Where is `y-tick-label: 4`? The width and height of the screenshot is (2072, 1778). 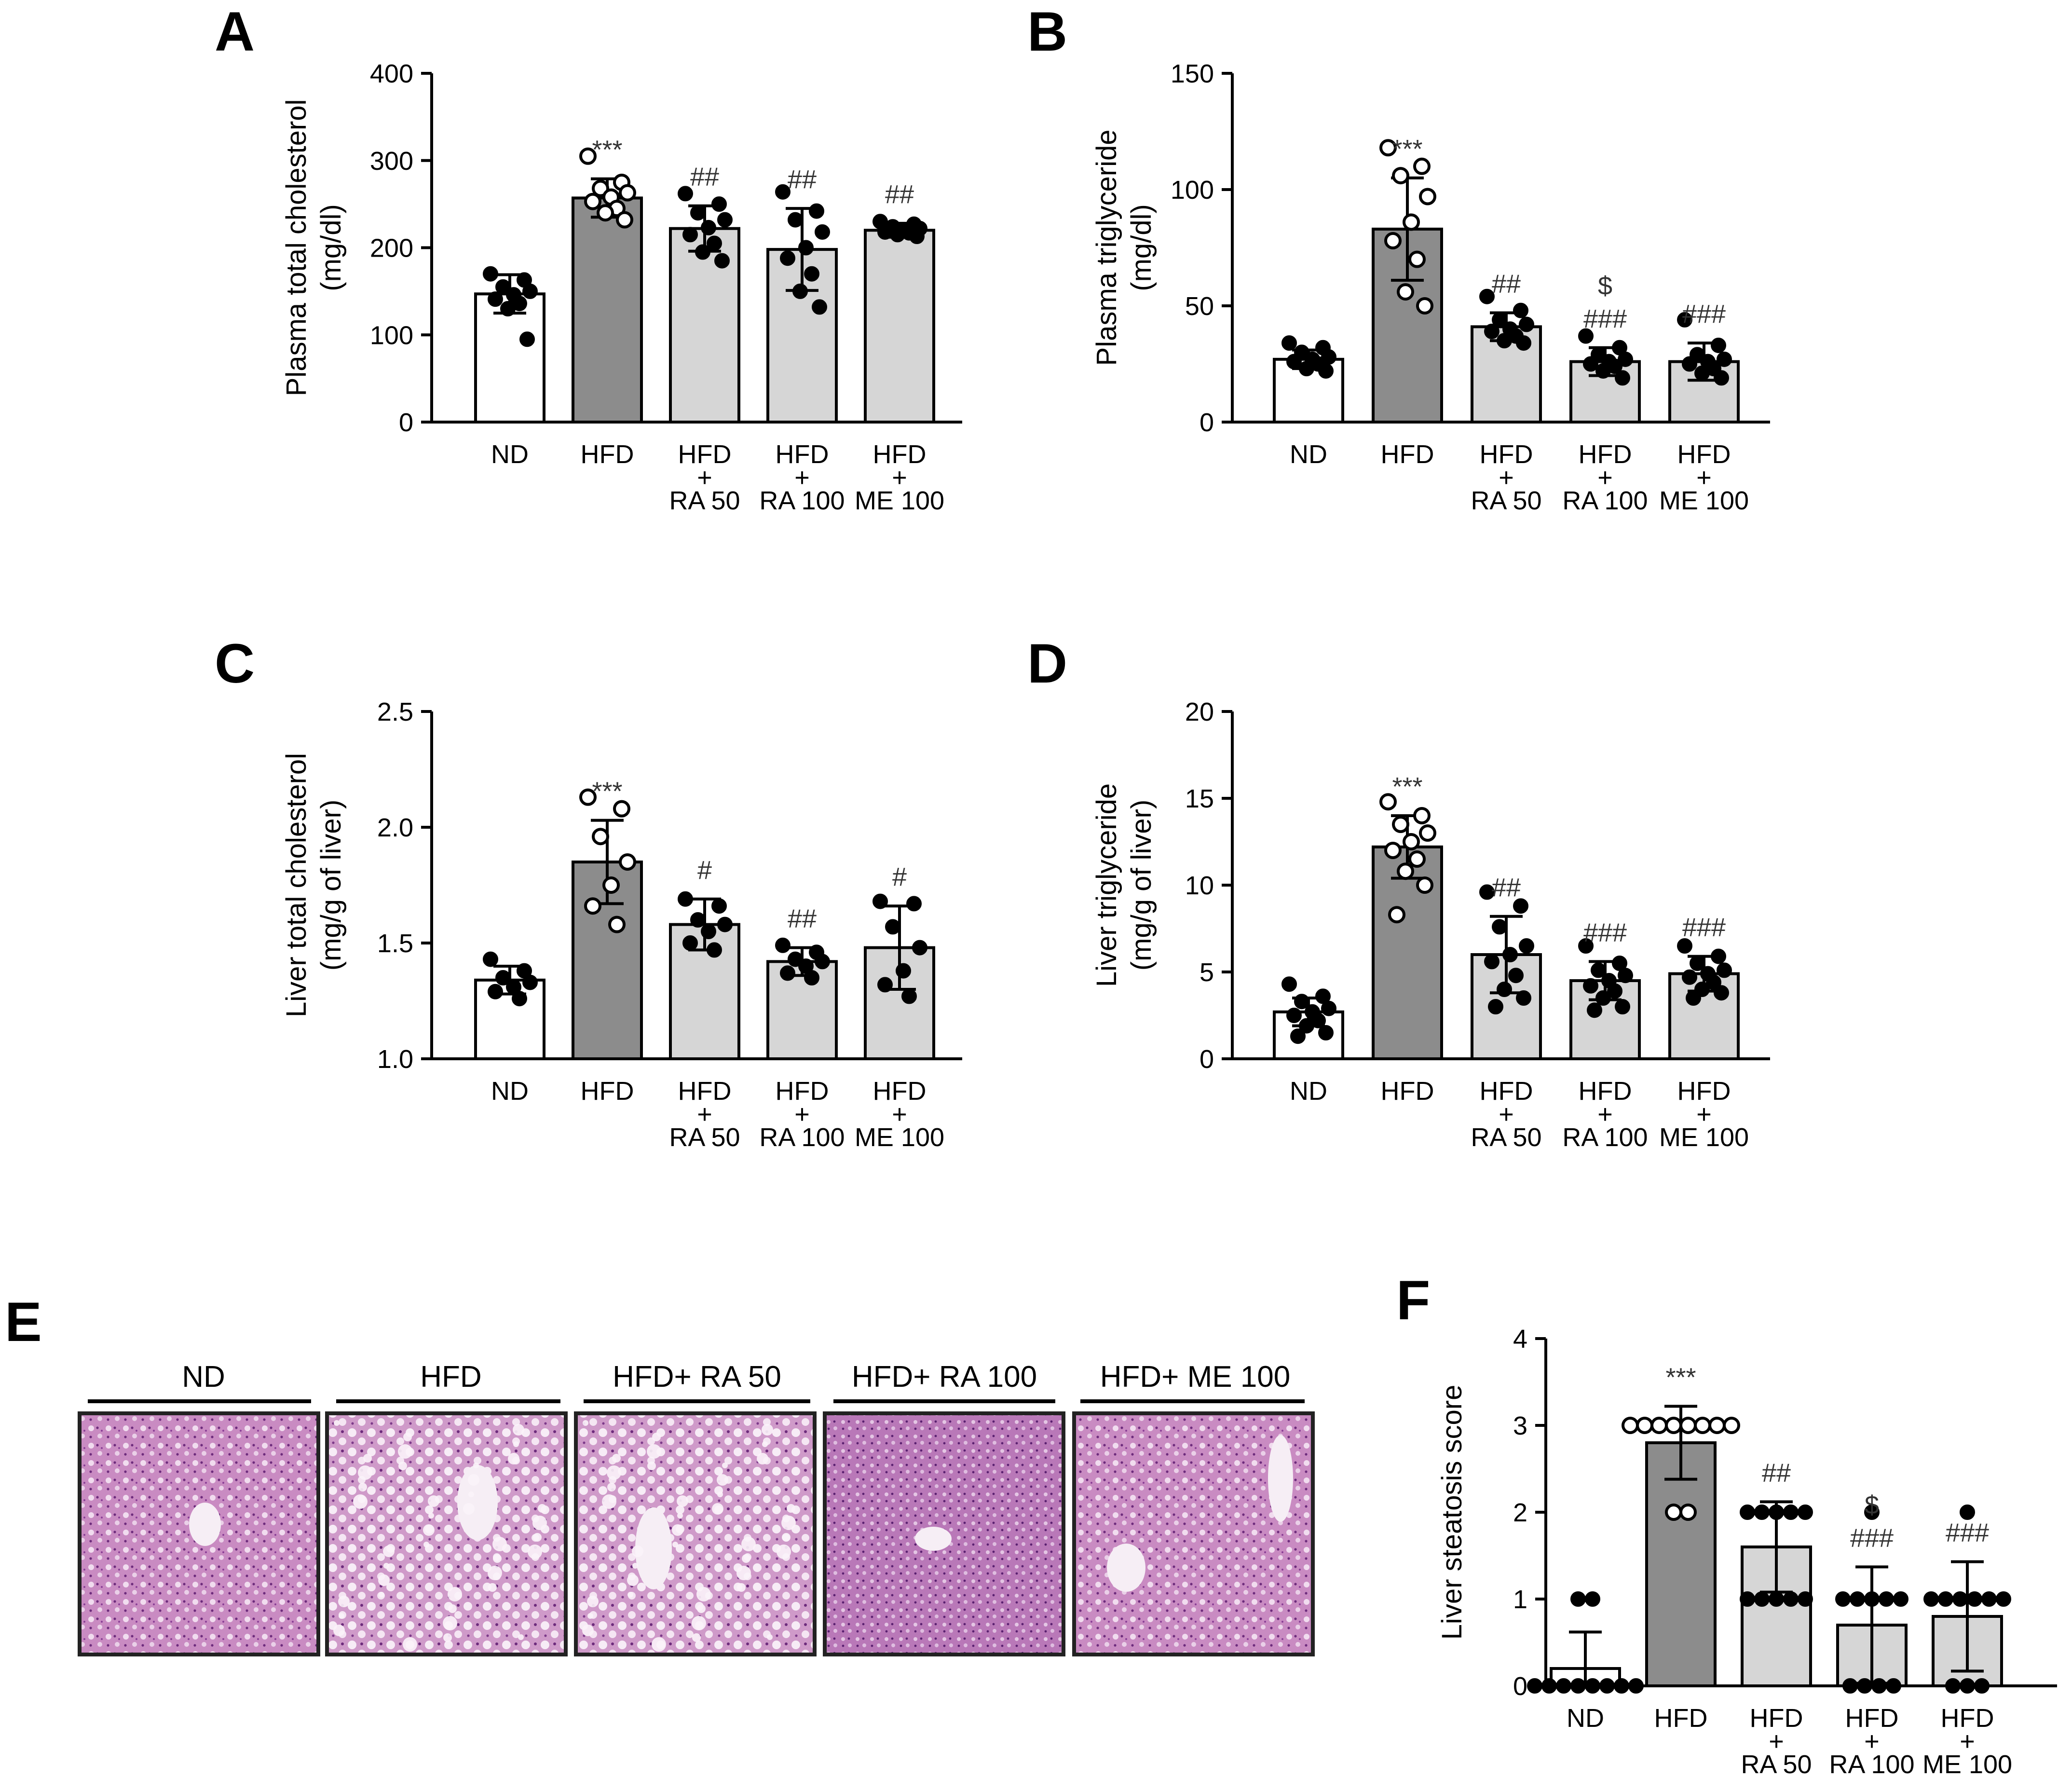
y-tick-label: 4 is located at coordinates (1520, 1339).